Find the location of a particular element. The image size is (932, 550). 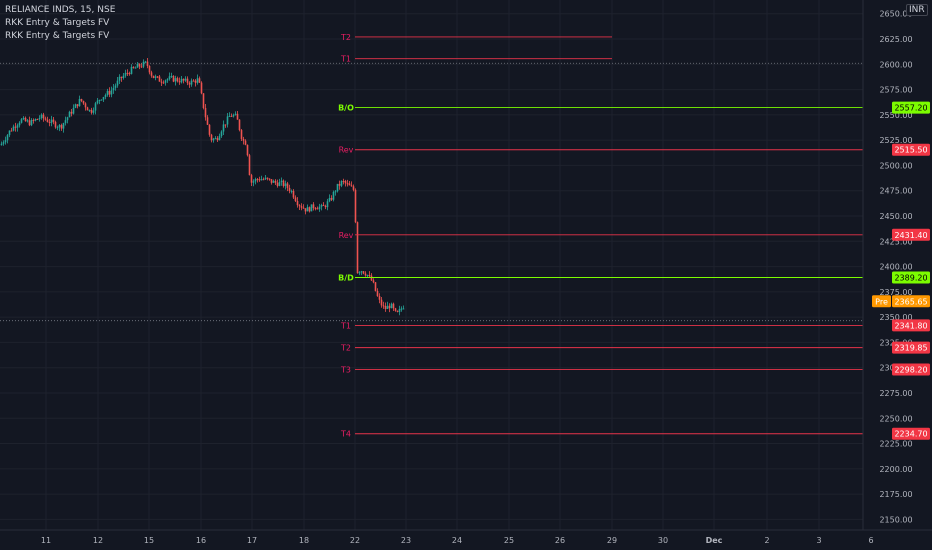

level-label: B/D is located at coordinates (346, 277).